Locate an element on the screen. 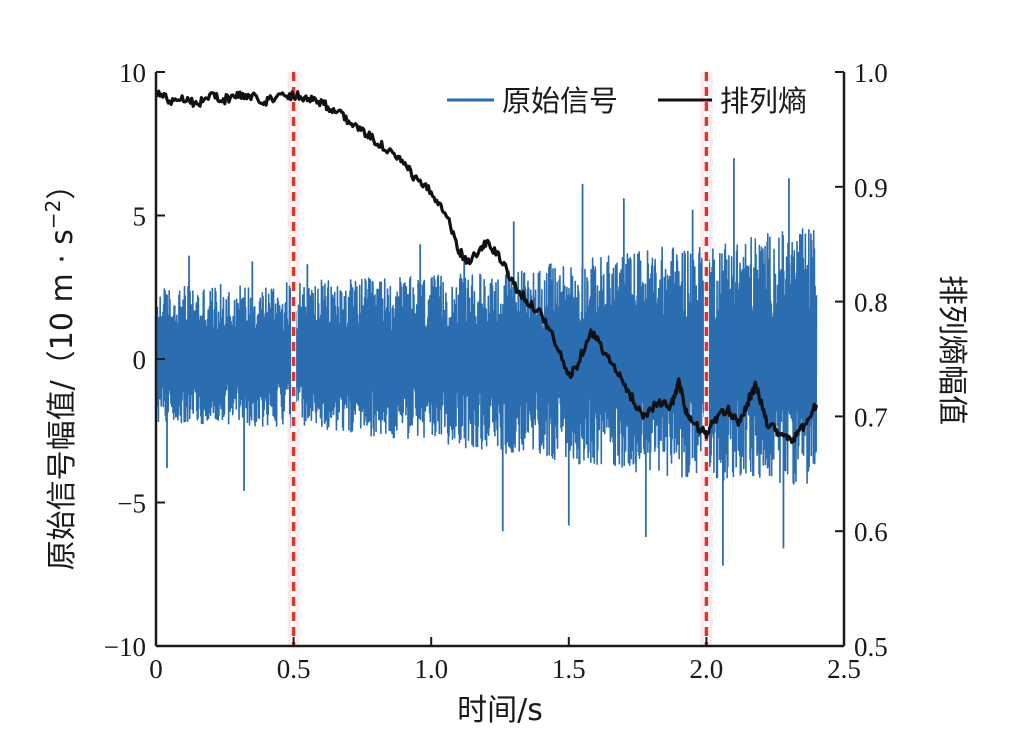 The height and width of the screenshot is (747, 1009). left-y-tick-label: −5 is located at coordinates (131, 504).